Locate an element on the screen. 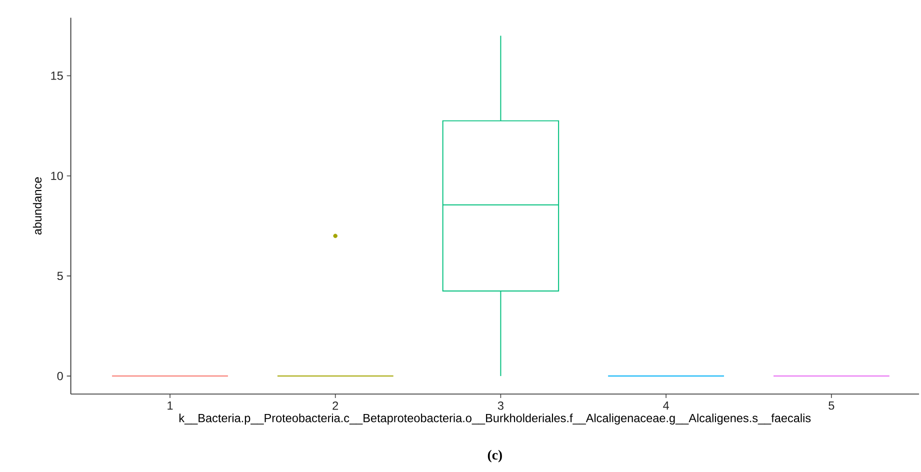 The width and height of the screenshot is (921, 472). x-tick-label: 2 is located at coordinates (335, 406).